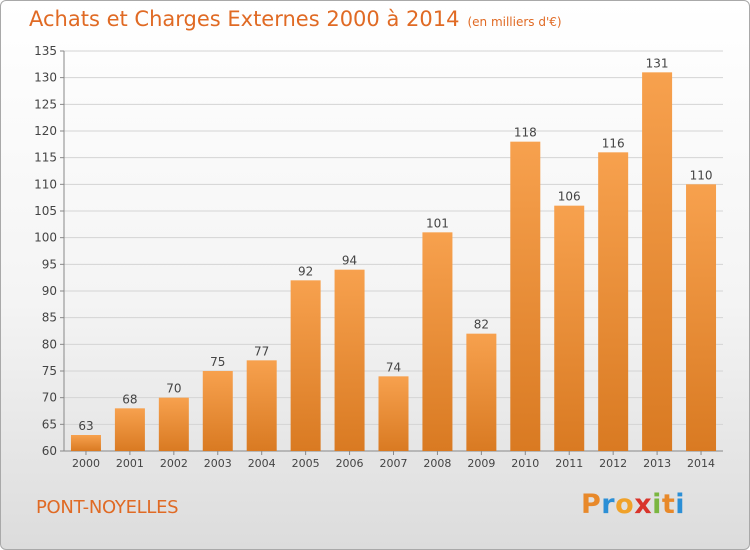  I want to click on y-tick-label: 65, so click(49, 424).